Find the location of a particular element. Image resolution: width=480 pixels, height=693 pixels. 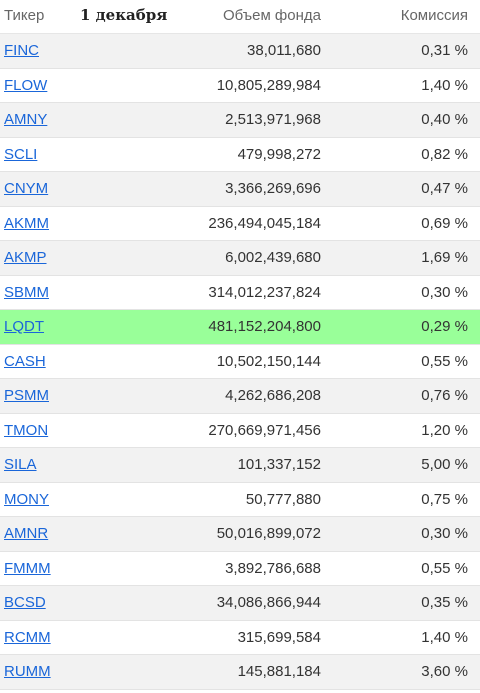

fund-size-cell: 479,998,272 is located at coordinates (279, 154).